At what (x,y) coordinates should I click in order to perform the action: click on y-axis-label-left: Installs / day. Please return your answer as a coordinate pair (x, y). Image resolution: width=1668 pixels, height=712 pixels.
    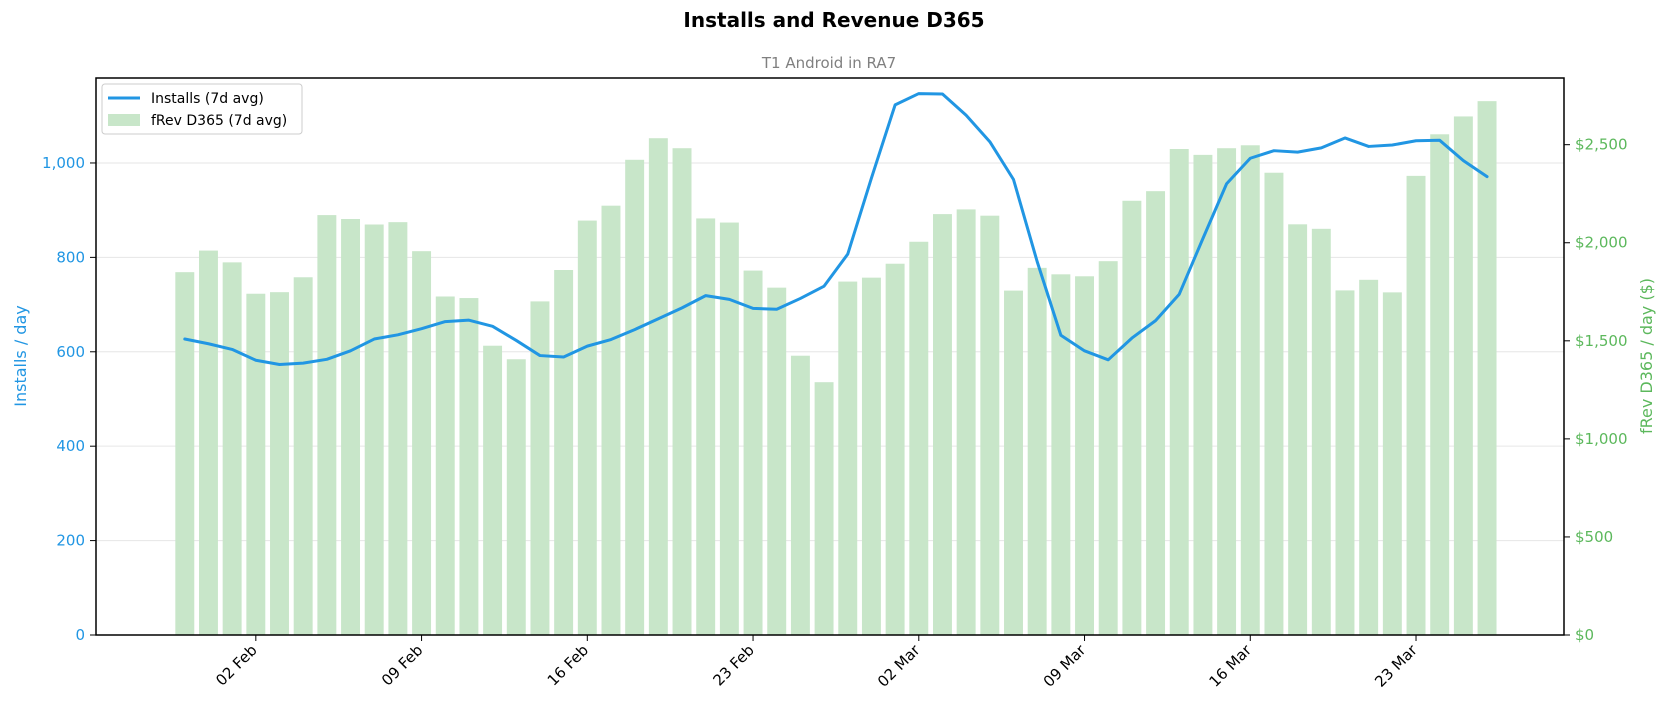
    Looking at the image, I should click on (20, 356).